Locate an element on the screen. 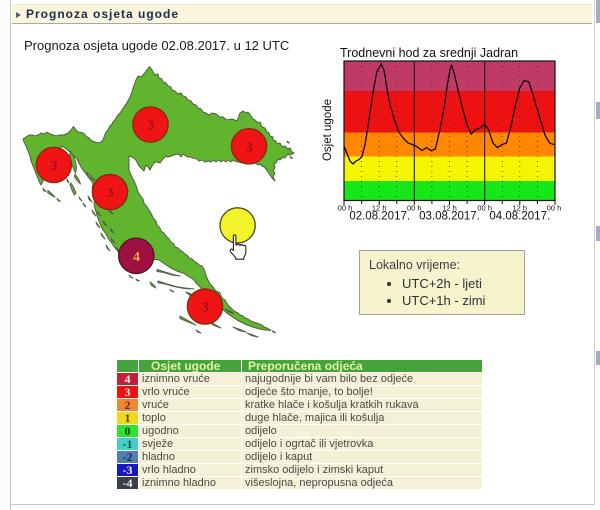  svg-text:Trodnevni hod za srednji Jadra: Trodnevni hod za srednji Jadran is located at coordinates (429, 53).